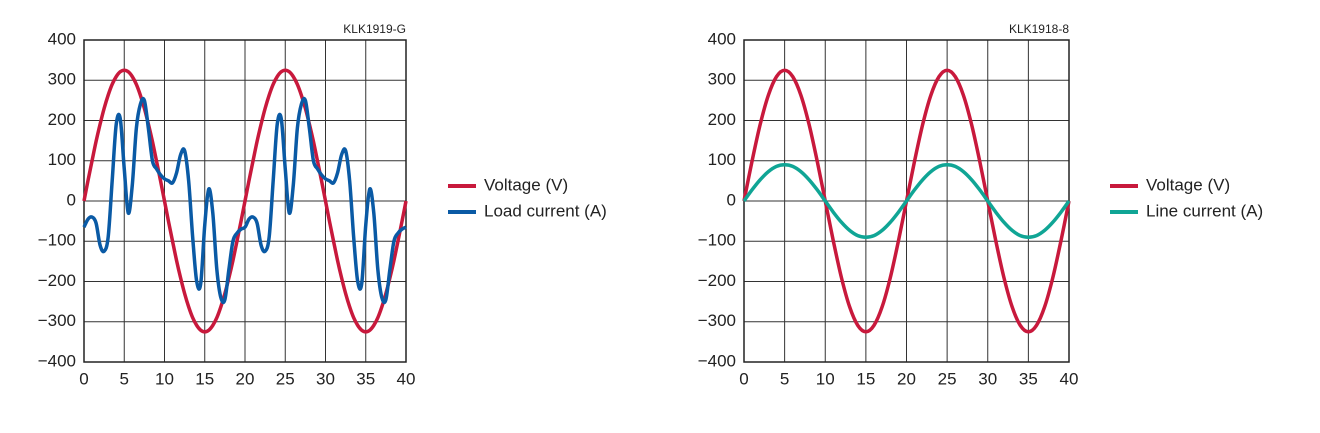 The image size is (1320, 433). What do you see at coordinates (1204, 210) in the screenshot?
I see `legend-label: Line current (A)` at bounding box center [1204, 210].